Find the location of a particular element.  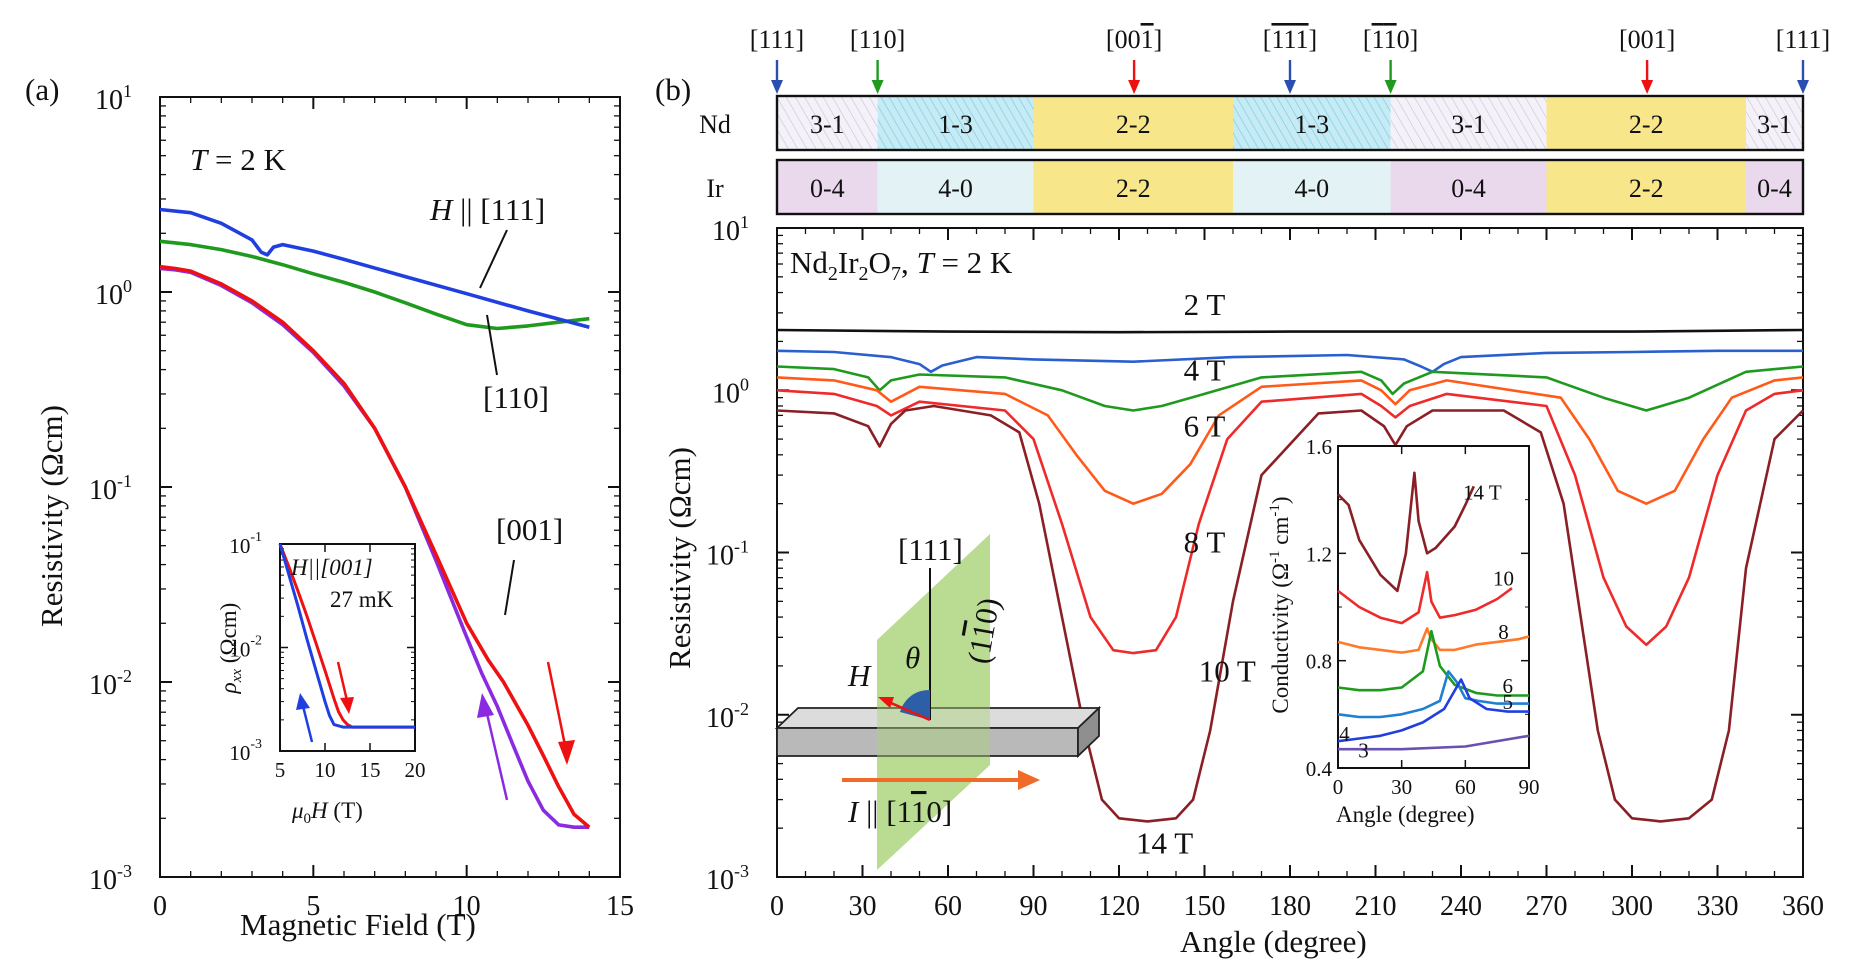

x-tick-label: 270 is located at coordinates (1547, 906).